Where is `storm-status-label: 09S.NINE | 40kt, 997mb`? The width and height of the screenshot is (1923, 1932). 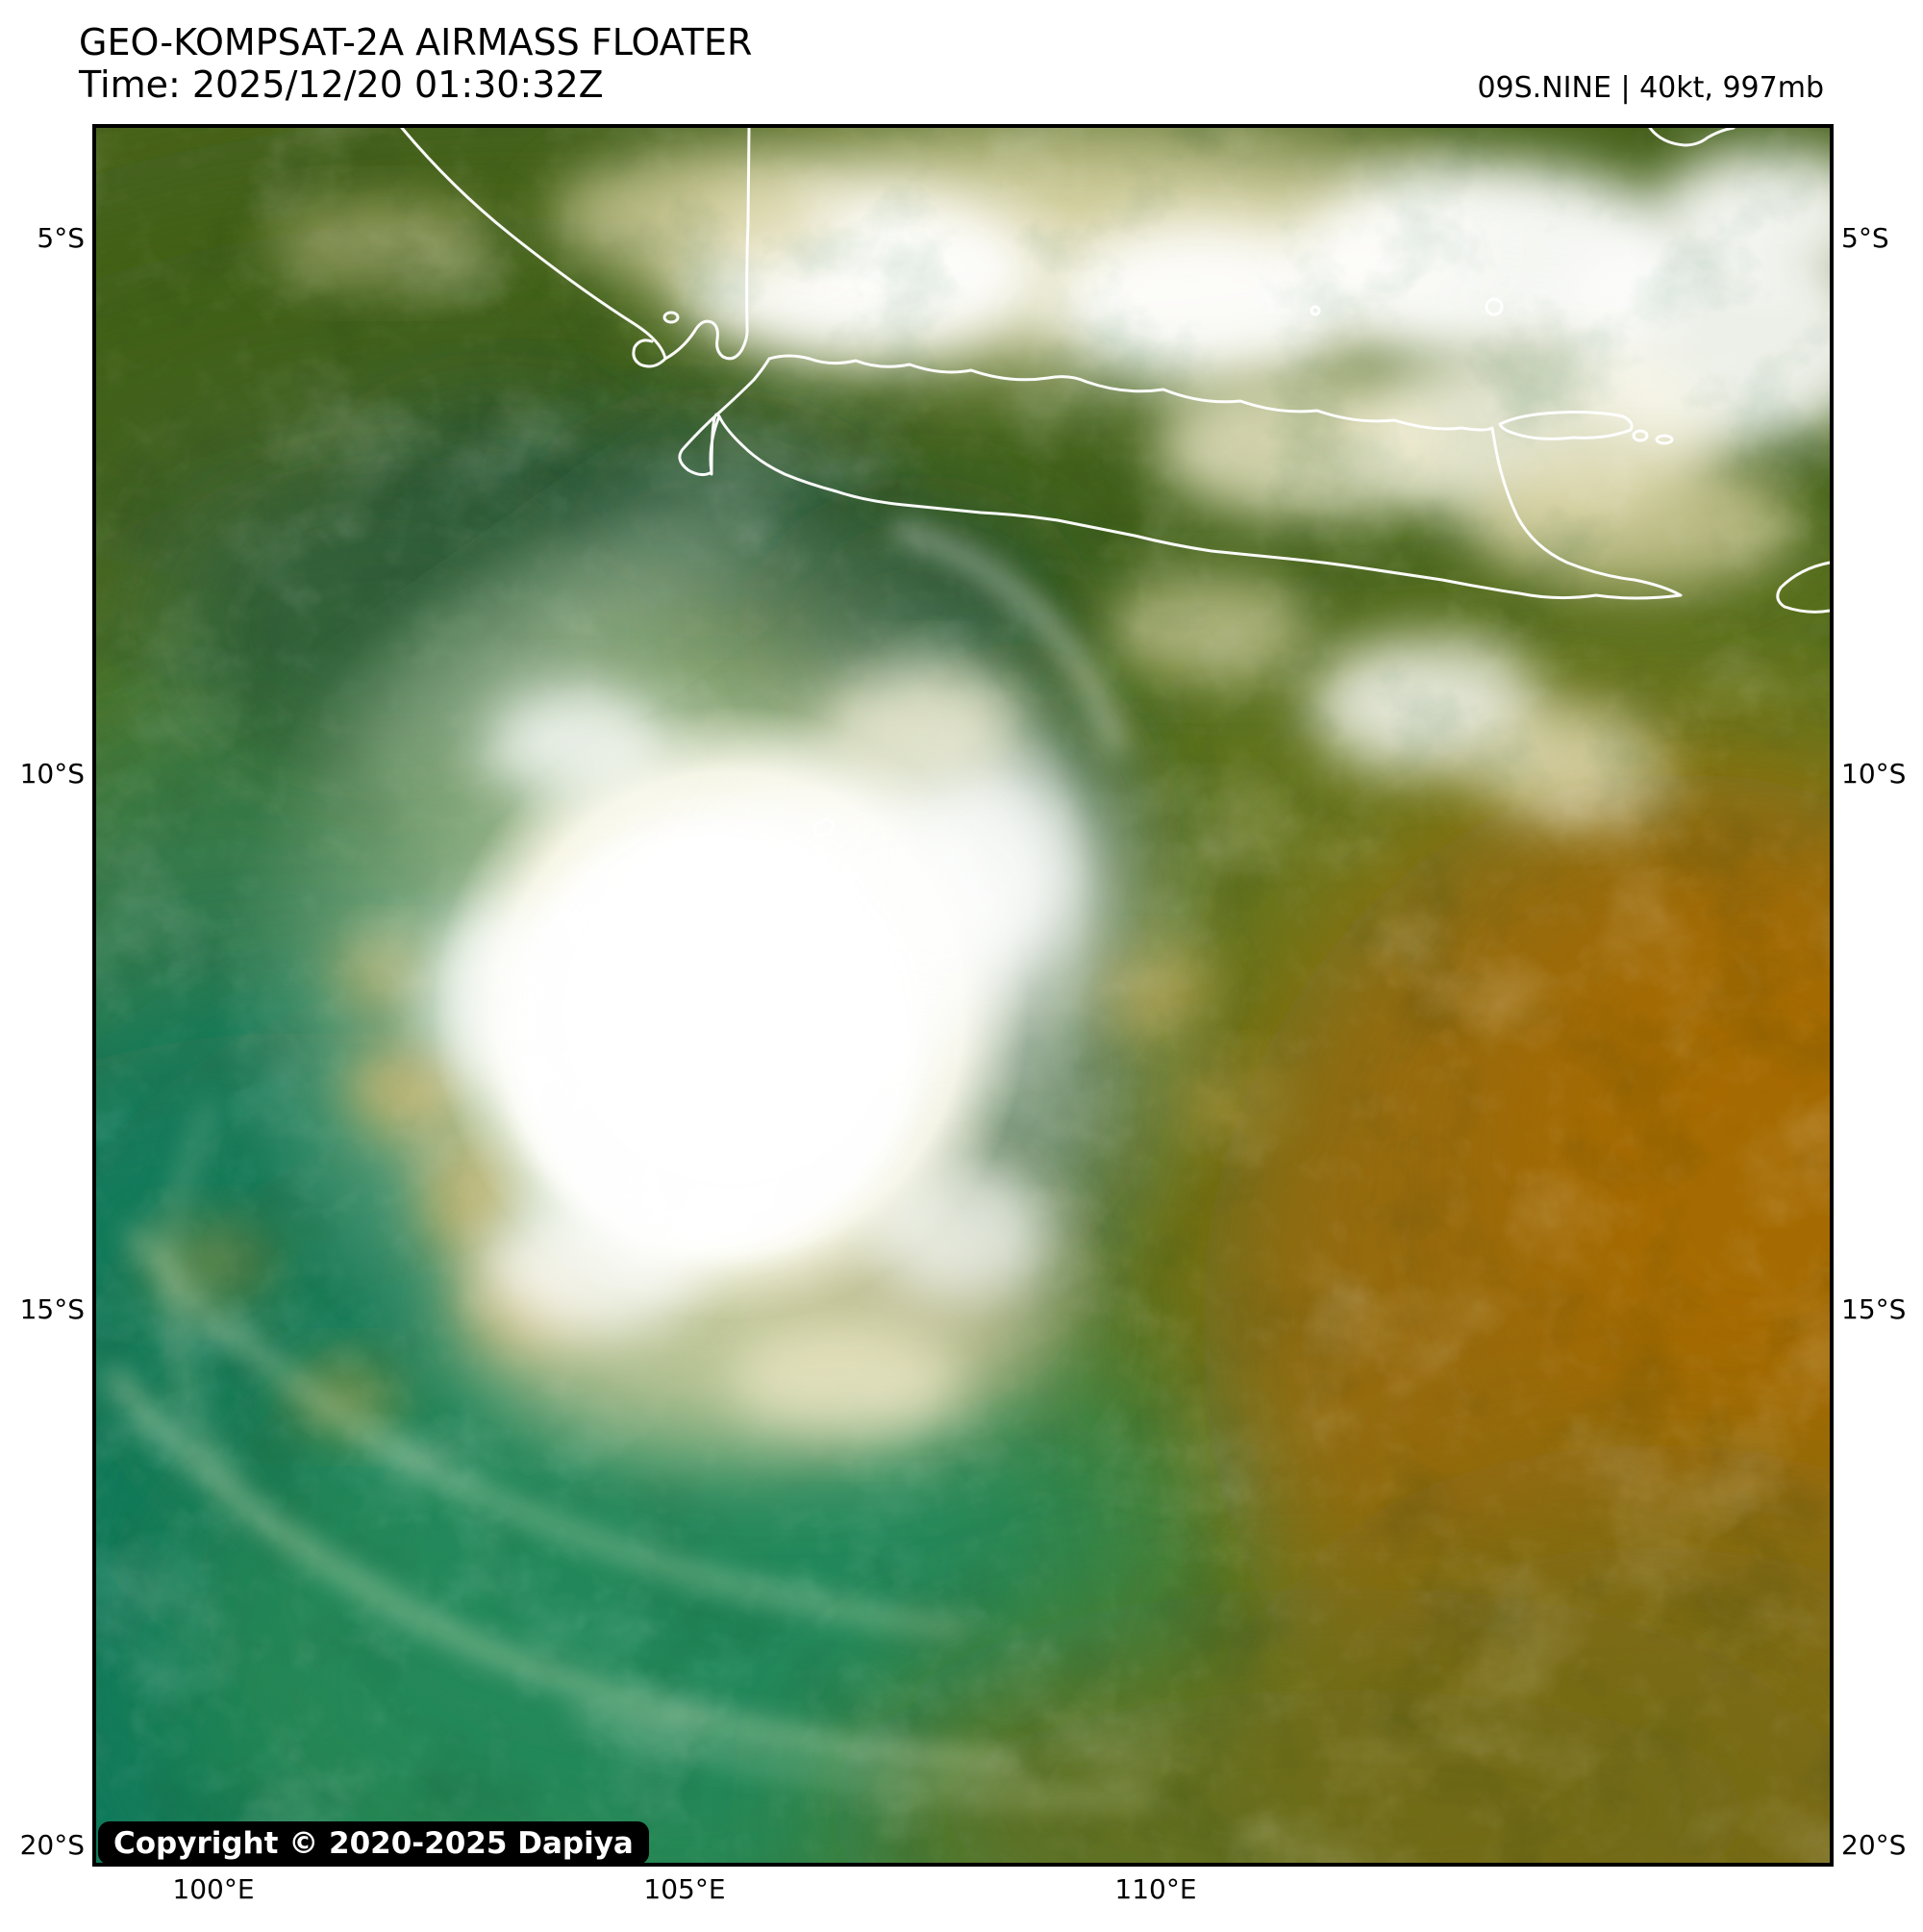 storm-status-label: 09S.NINE | 40kt, 997mb is located at coordinates (1651, 88).